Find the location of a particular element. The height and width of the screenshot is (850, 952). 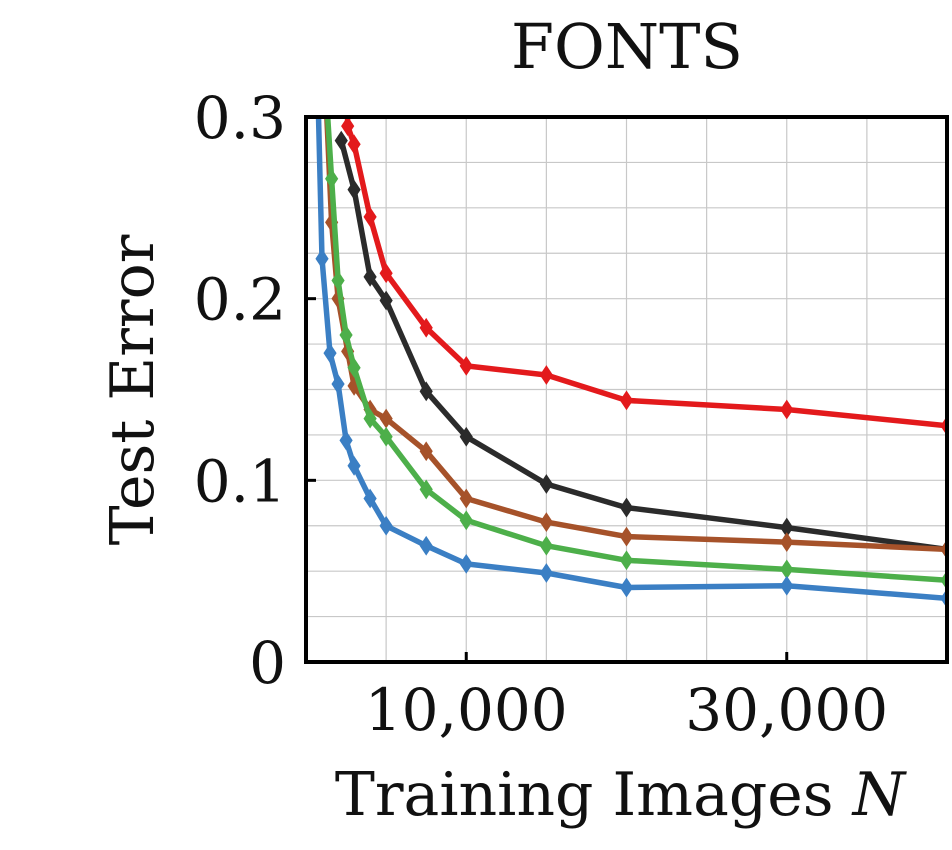

x-tick-label: 30,000 is located at coordinates (786, 710).